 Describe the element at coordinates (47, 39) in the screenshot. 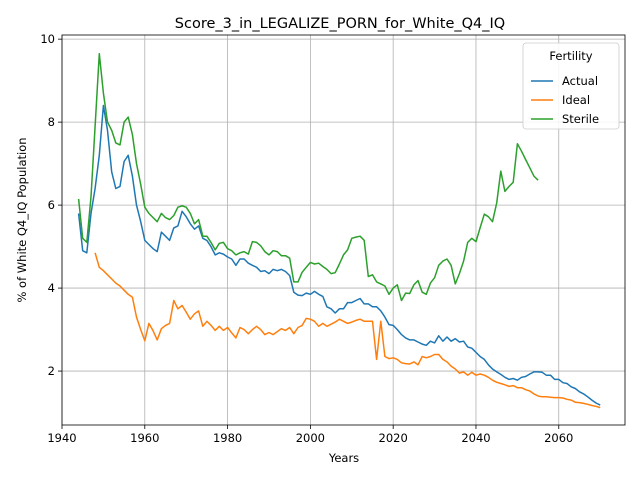

I see `y-tick-label: 10` at that location.